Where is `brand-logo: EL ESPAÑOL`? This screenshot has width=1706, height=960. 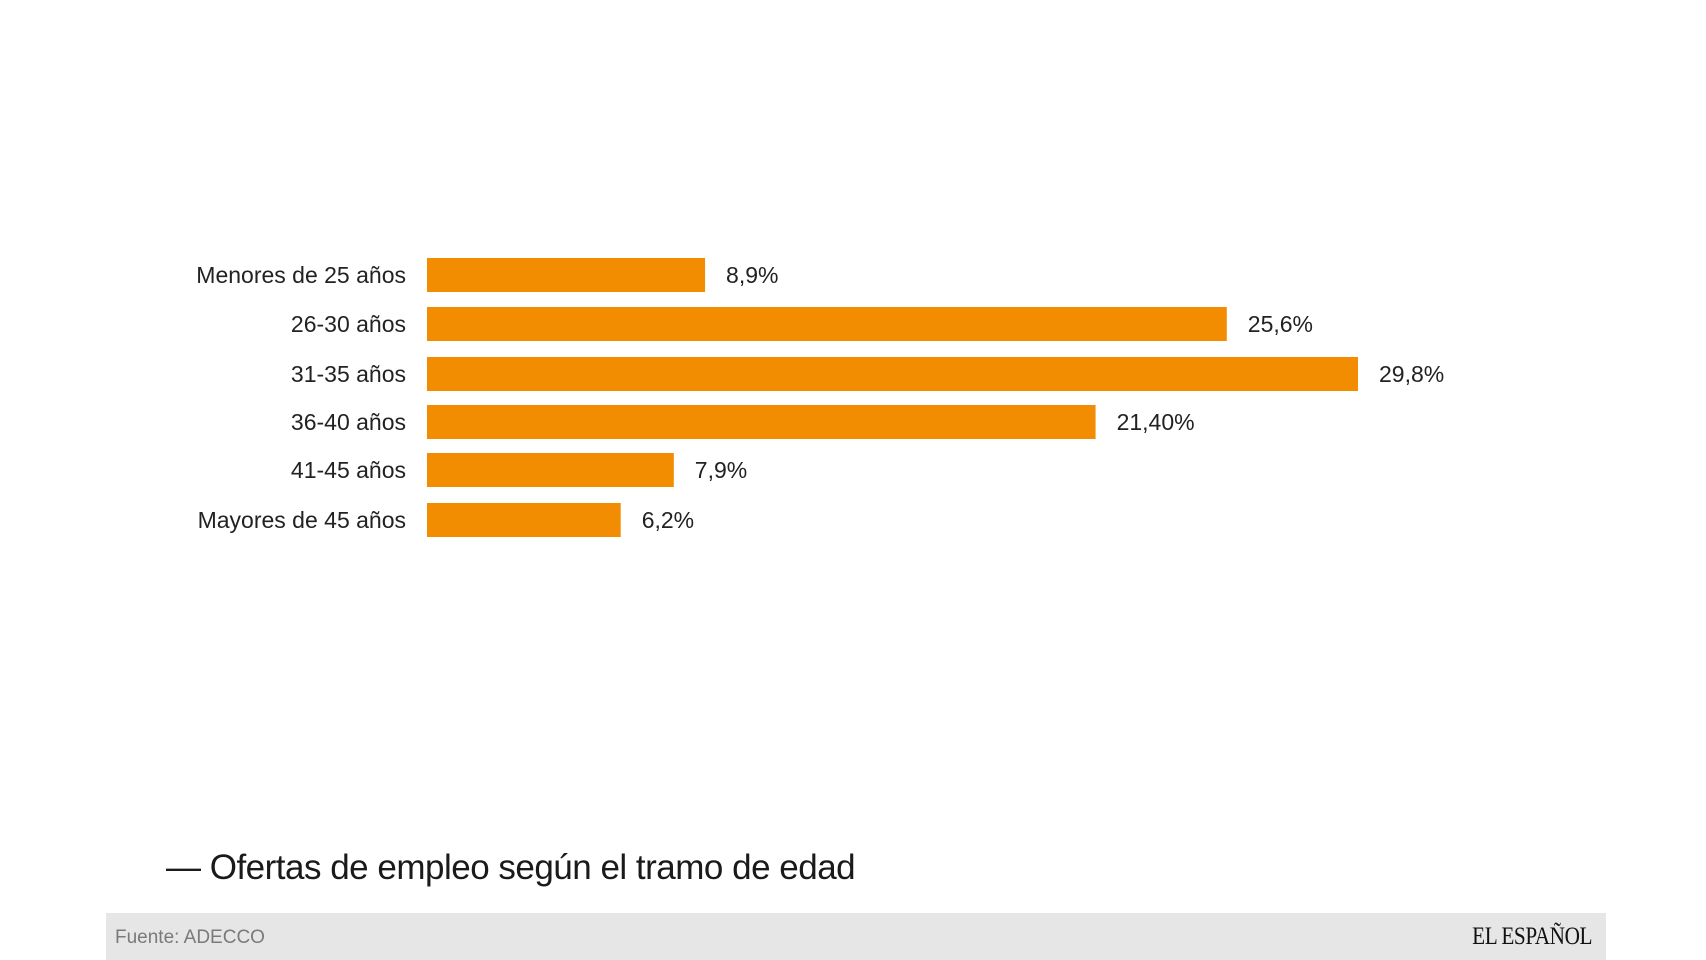 brand-logo: EL ESPAÑOL is located at coordinates (1532, 936).